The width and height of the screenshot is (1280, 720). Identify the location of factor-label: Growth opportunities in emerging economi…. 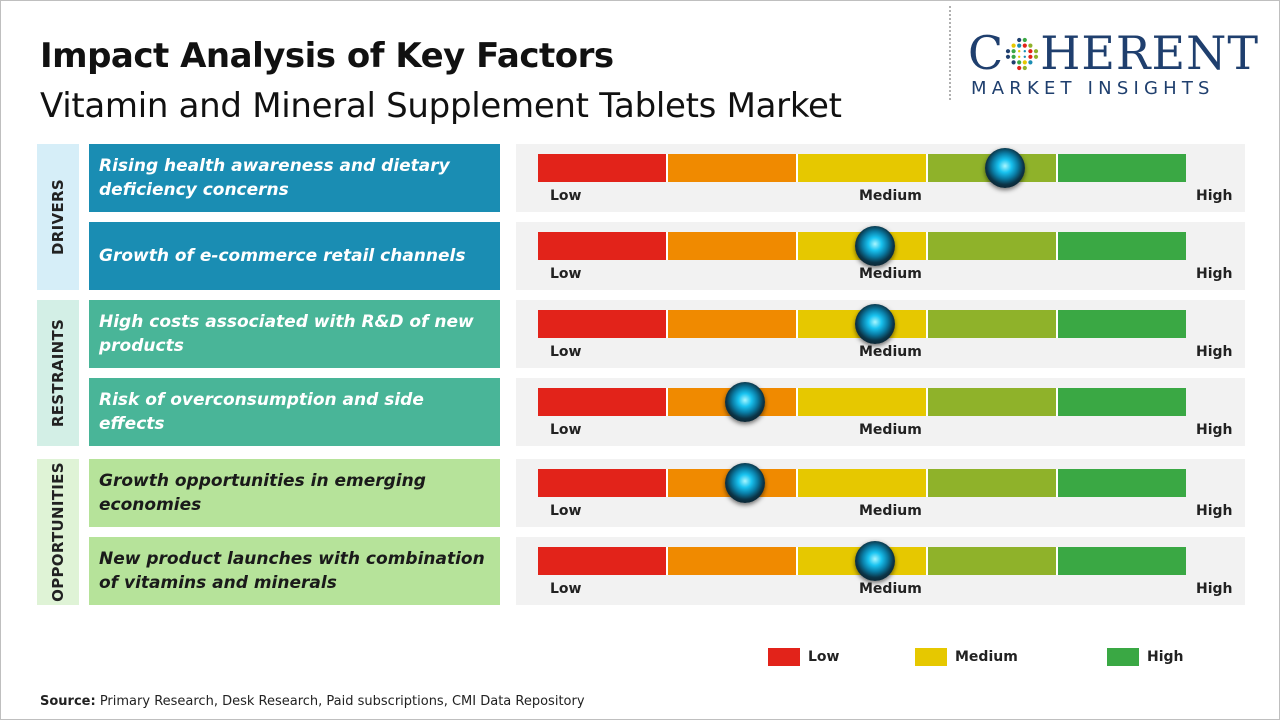
(294, 493).